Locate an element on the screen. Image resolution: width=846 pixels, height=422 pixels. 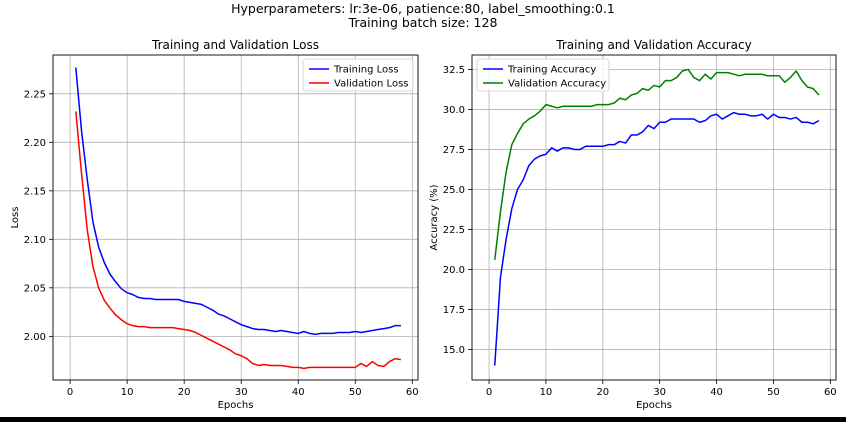
y-tick-label: 2.00 is located at coordinates (35, 337).